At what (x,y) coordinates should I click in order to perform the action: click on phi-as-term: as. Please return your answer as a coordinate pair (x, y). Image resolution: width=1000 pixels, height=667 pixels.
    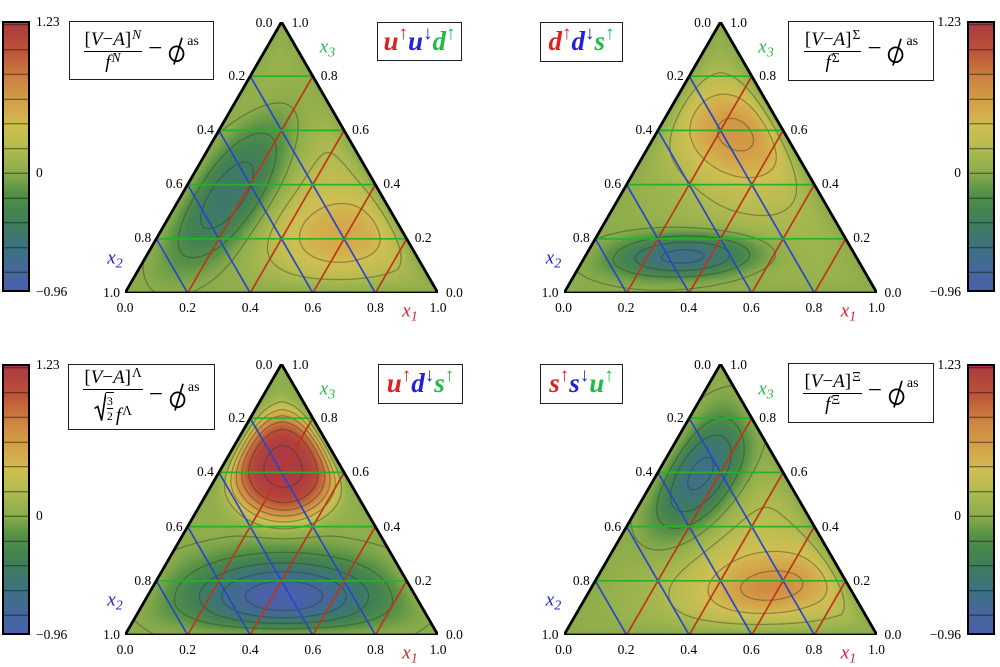
    Looking at the image, I should click on (902, 50).